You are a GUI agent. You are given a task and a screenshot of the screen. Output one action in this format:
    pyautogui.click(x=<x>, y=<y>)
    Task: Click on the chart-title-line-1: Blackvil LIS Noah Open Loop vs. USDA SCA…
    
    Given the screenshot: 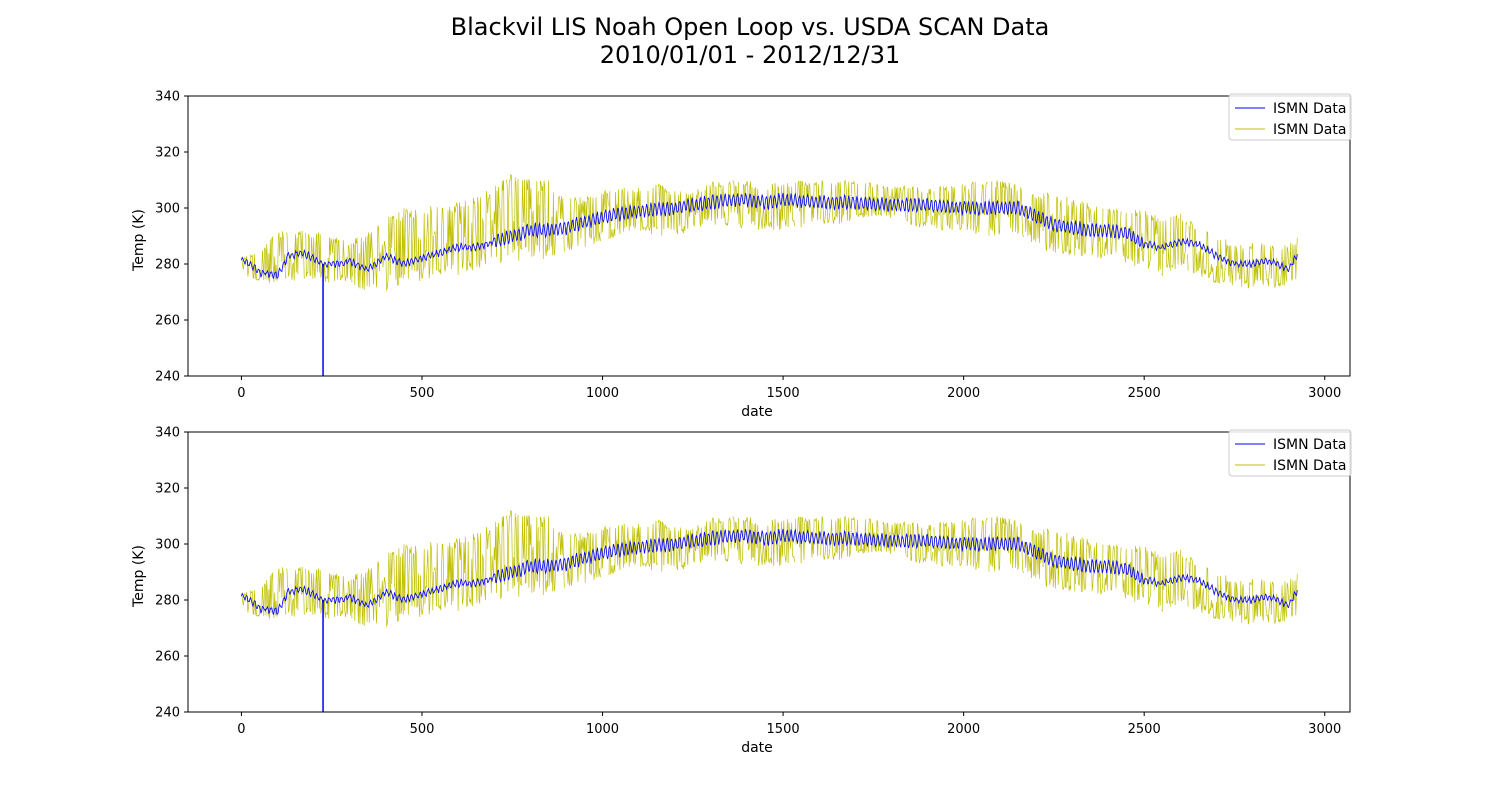 What is the action you would take?
    pyautogui.click(x=750, y=27)
    